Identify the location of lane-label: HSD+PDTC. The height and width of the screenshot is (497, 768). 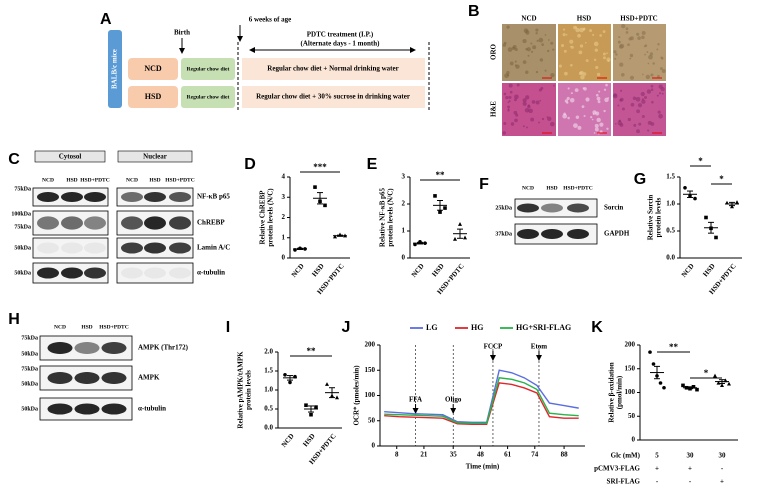
(113, 327).